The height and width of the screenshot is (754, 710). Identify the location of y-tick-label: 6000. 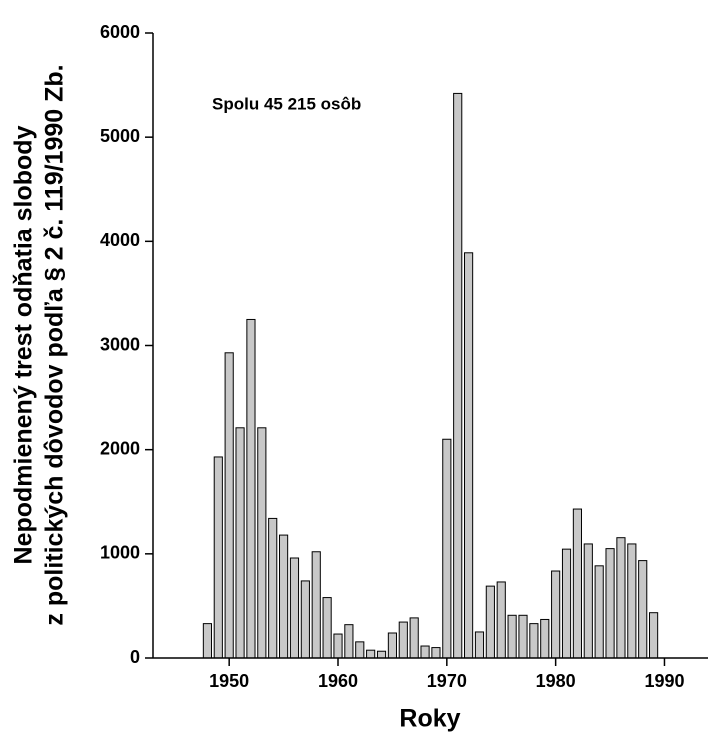
(120, 32).